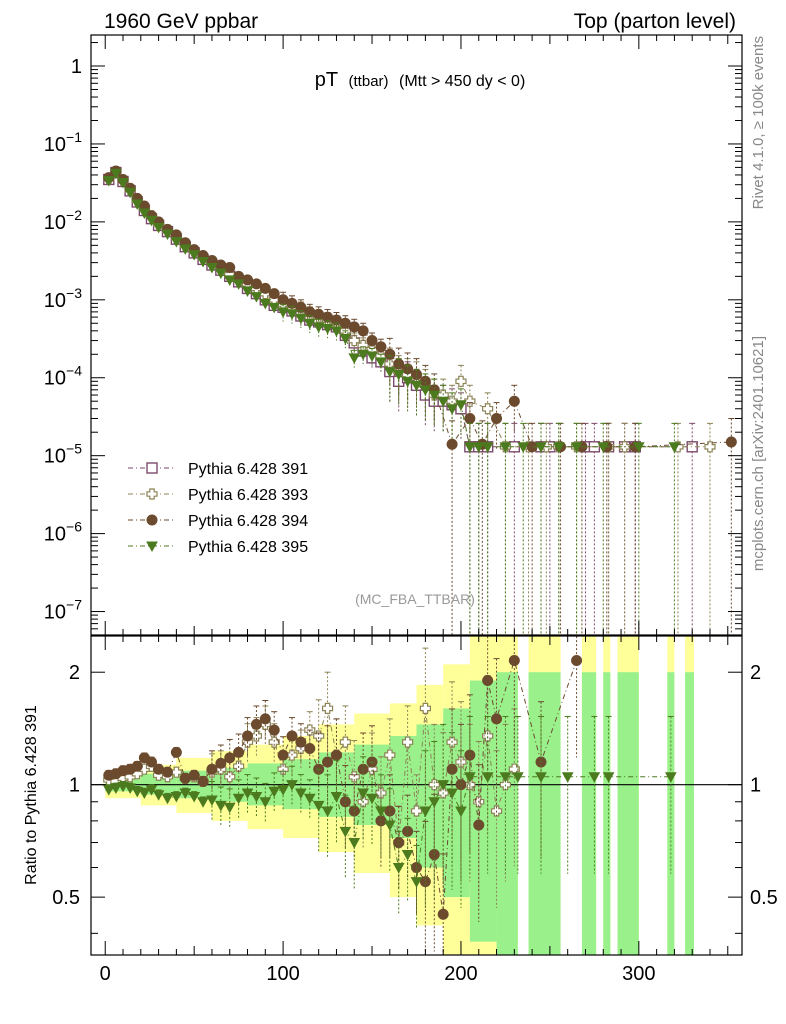  I want to click on legend-entry: Pythia 6.428 393, so click(218, 495).